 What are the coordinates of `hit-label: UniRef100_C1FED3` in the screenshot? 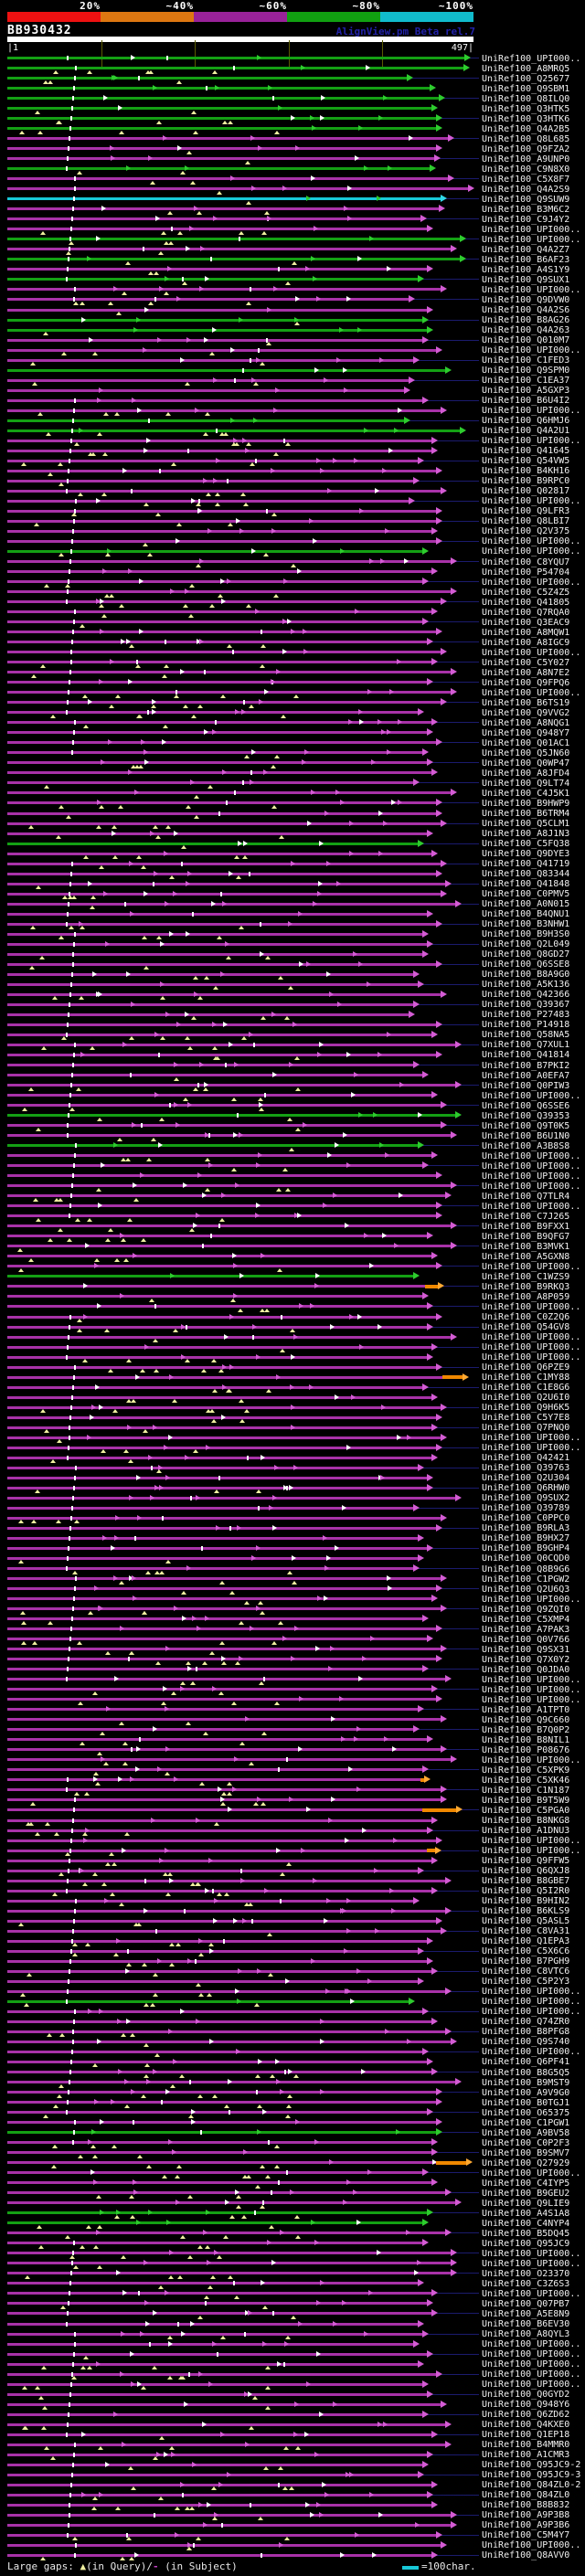 It's located at (526, 360).